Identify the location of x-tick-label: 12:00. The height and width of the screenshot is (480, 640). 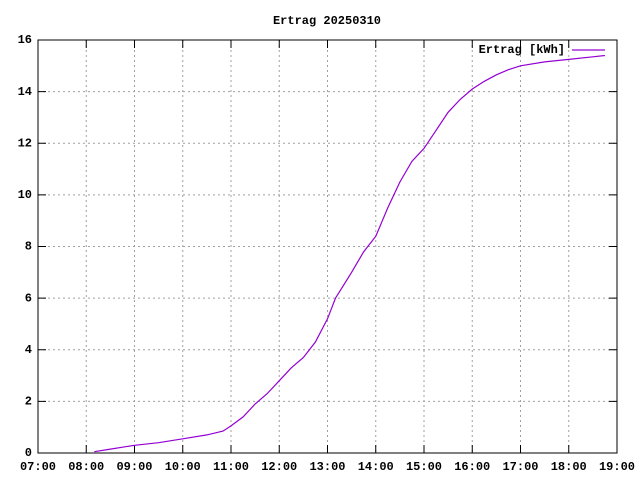
(279, 467).